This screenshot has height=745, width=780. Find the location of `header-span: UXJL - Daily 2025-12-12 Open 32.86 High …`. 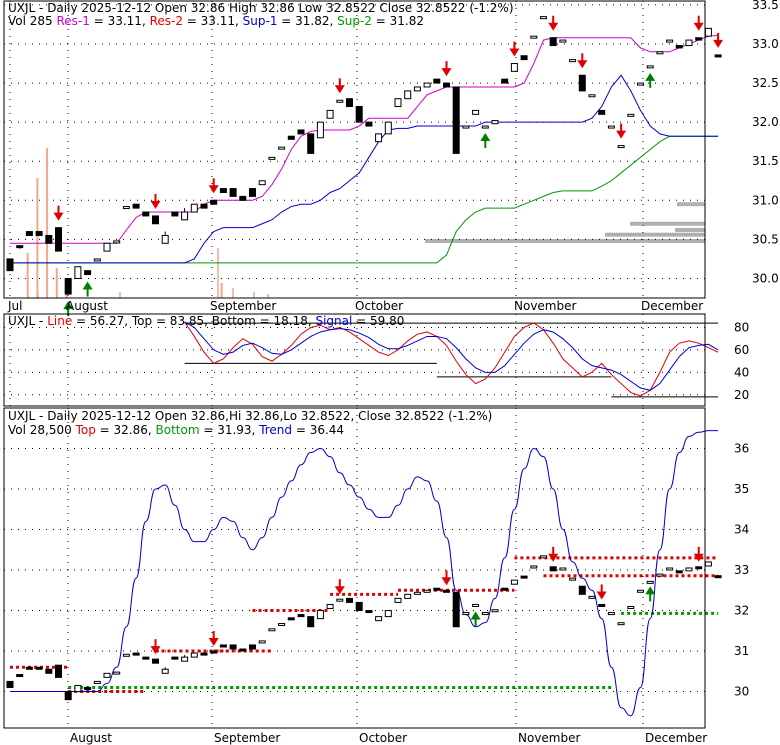

header-span: UXJL - Daily 2025-12-12 Open 32.86 High … is located at coordinates (261, 8).